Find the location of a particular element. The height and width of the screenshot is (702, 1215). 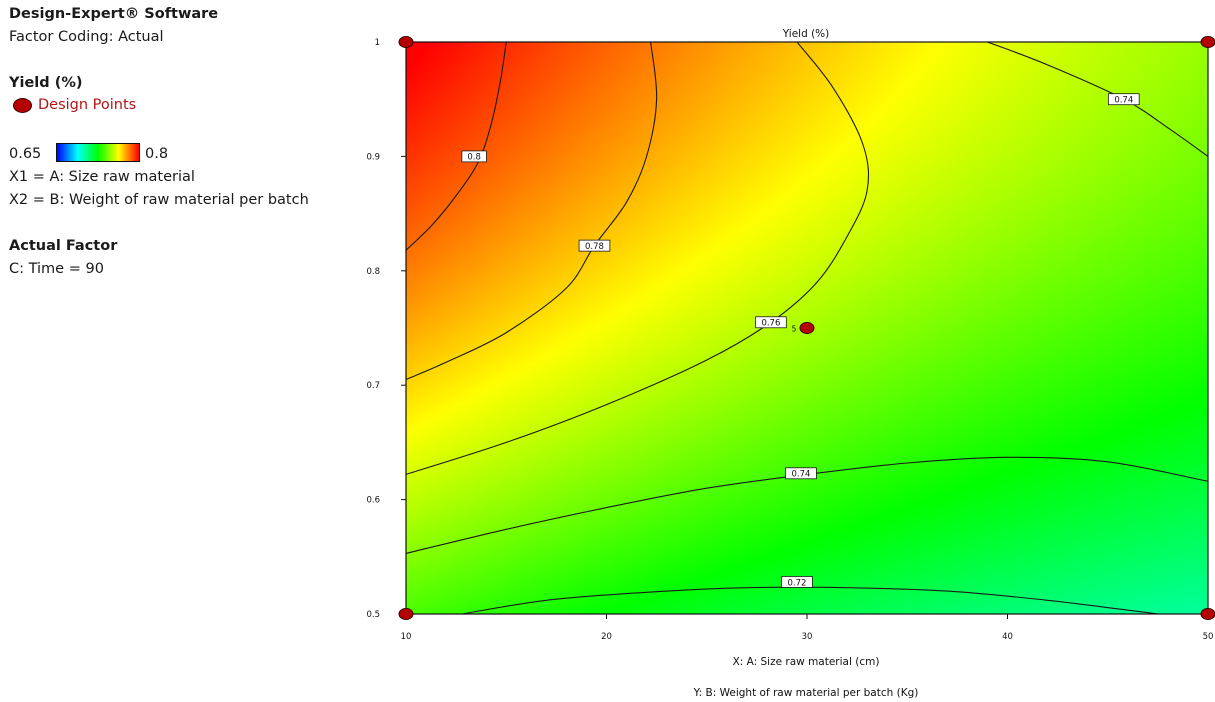

design-points-label: Design Points is located at coordinates (87, 105).